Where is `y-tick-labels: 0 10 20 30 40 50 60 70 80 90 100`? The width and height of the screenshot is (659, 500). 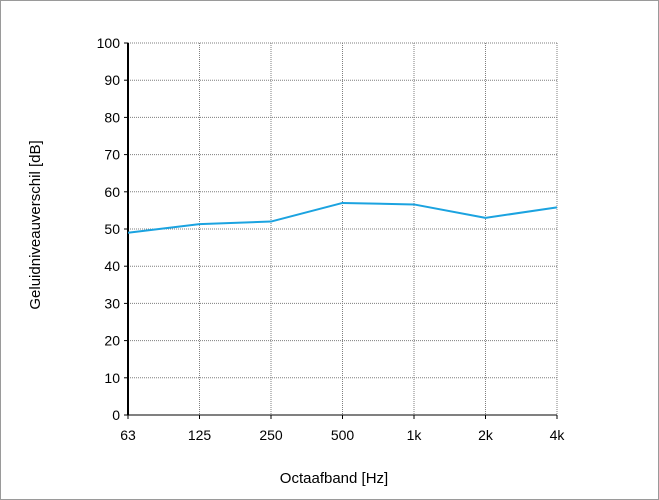 y-tick-labels: 0 10 20 30 40 50 60 70 80 90 100 is located at coordinates (109, 229).